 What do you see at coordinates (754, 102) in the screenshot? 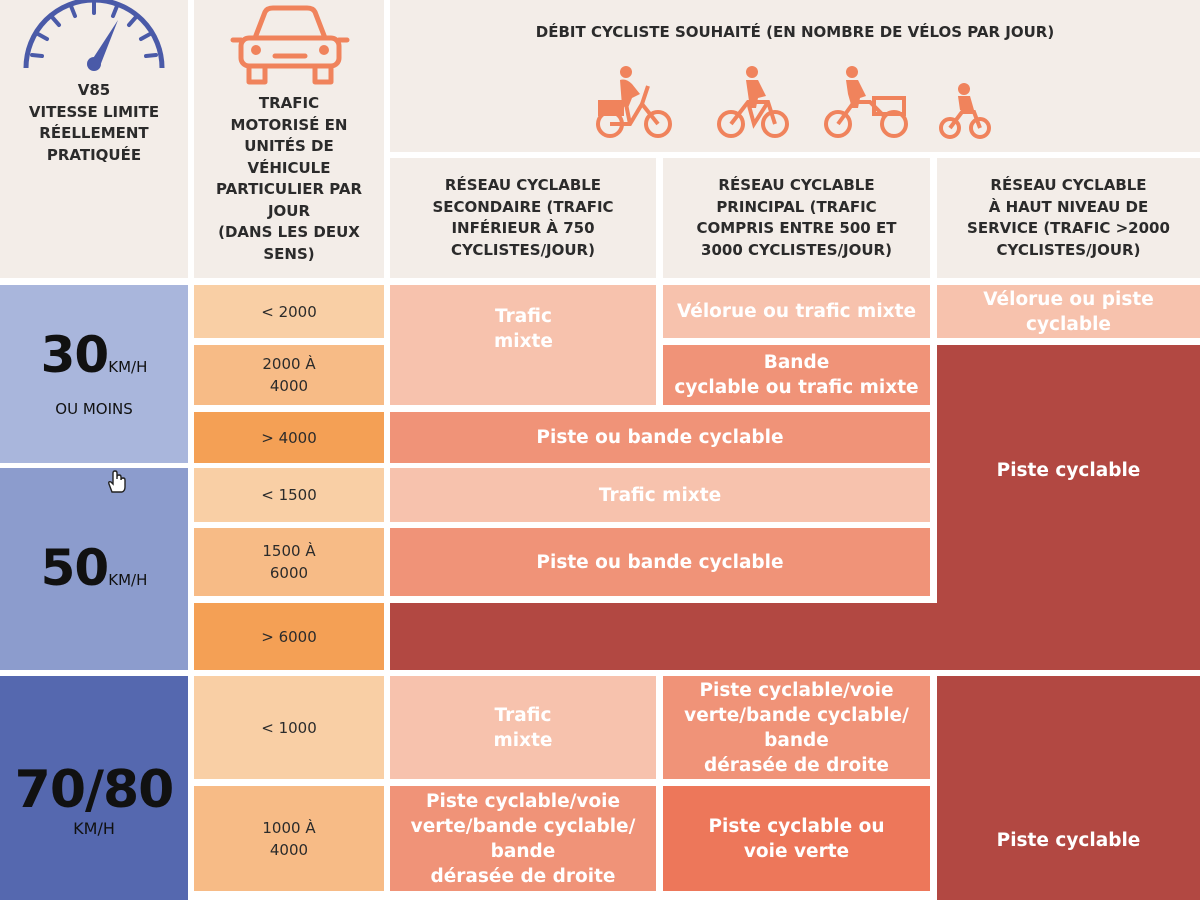
I see `cyclist-icon` at bounding box center [754, 102].